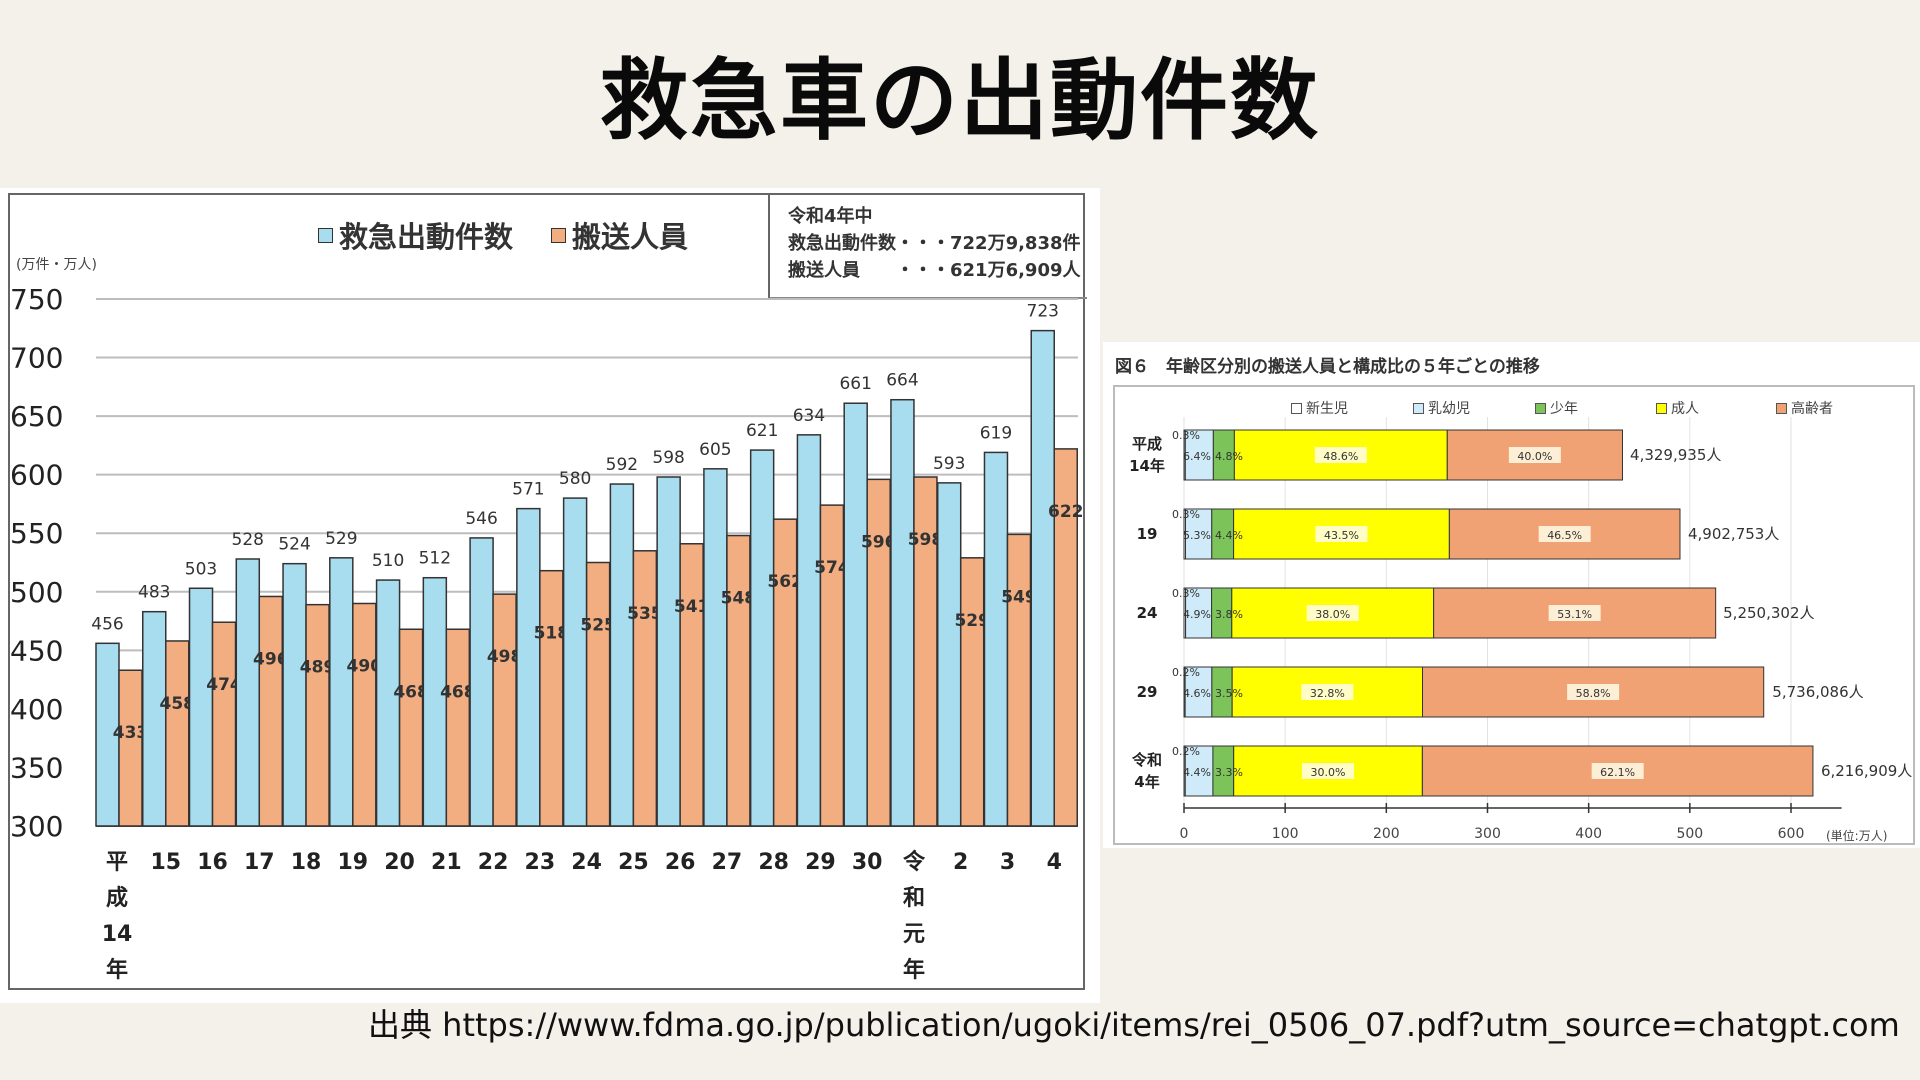 The height and width of the screenshot is (1080, 1920). What do you see at coordinates (773, 862) in the screenshot?
I see `x-tick-label: 28` at bounding box center [773, 862].